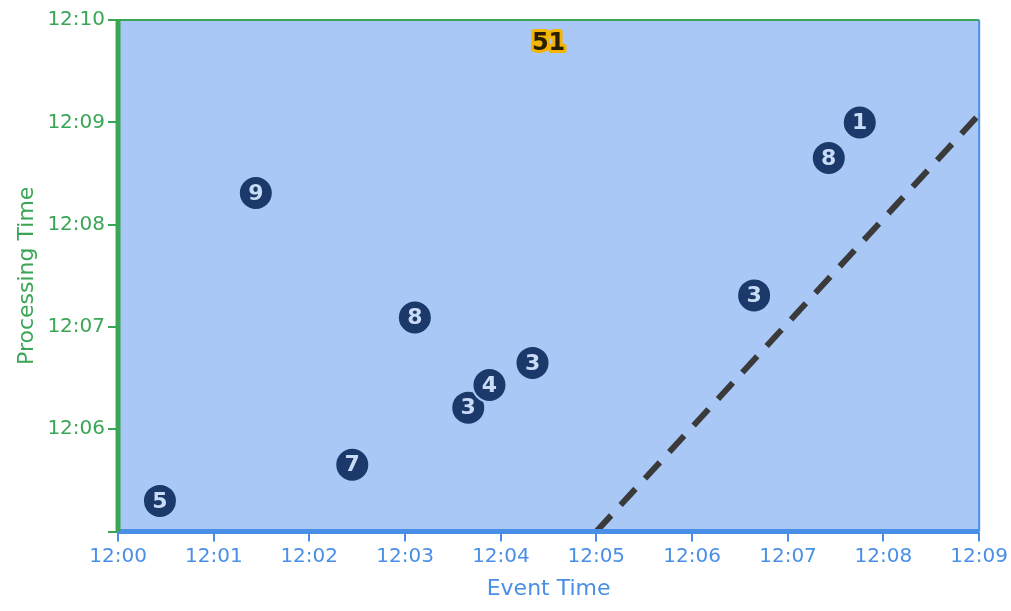 Image resolution: width=1011 pixels, height=611 pixels. I want to click on annotation: 9, so click(256, 192).